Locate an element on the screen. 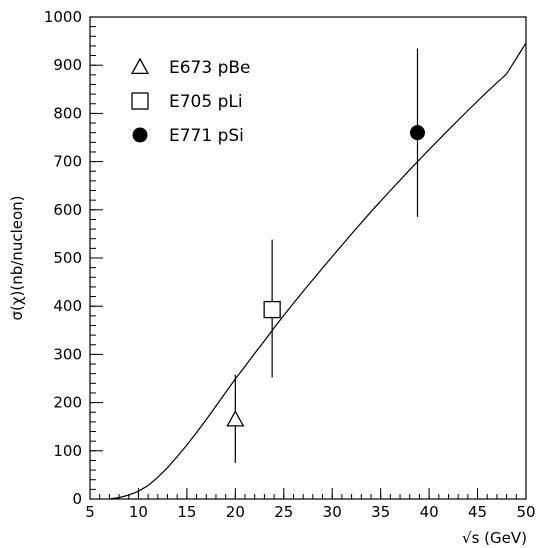  x-tick-label: 50 is located at coordinates (525, 512).